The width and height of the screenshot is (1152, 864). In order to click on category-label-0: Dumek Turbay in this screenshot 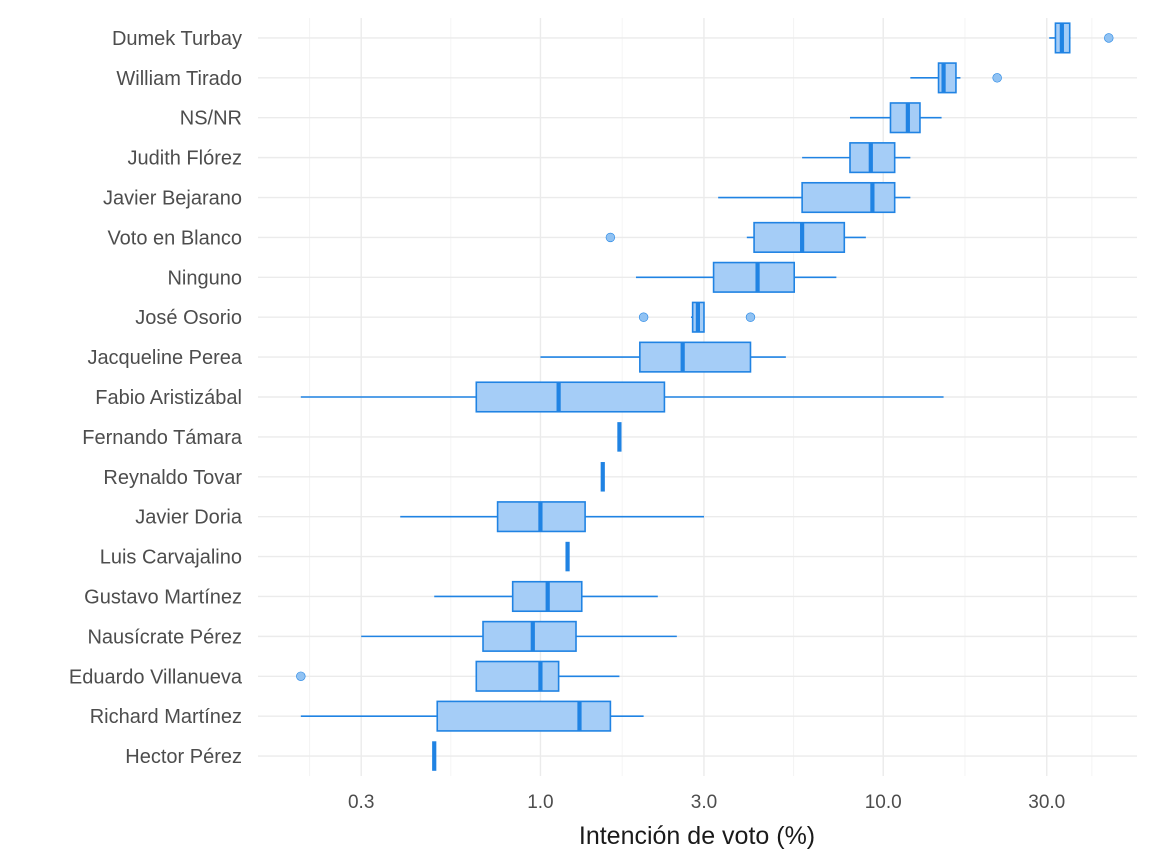, I will do `click(177, 39)`.